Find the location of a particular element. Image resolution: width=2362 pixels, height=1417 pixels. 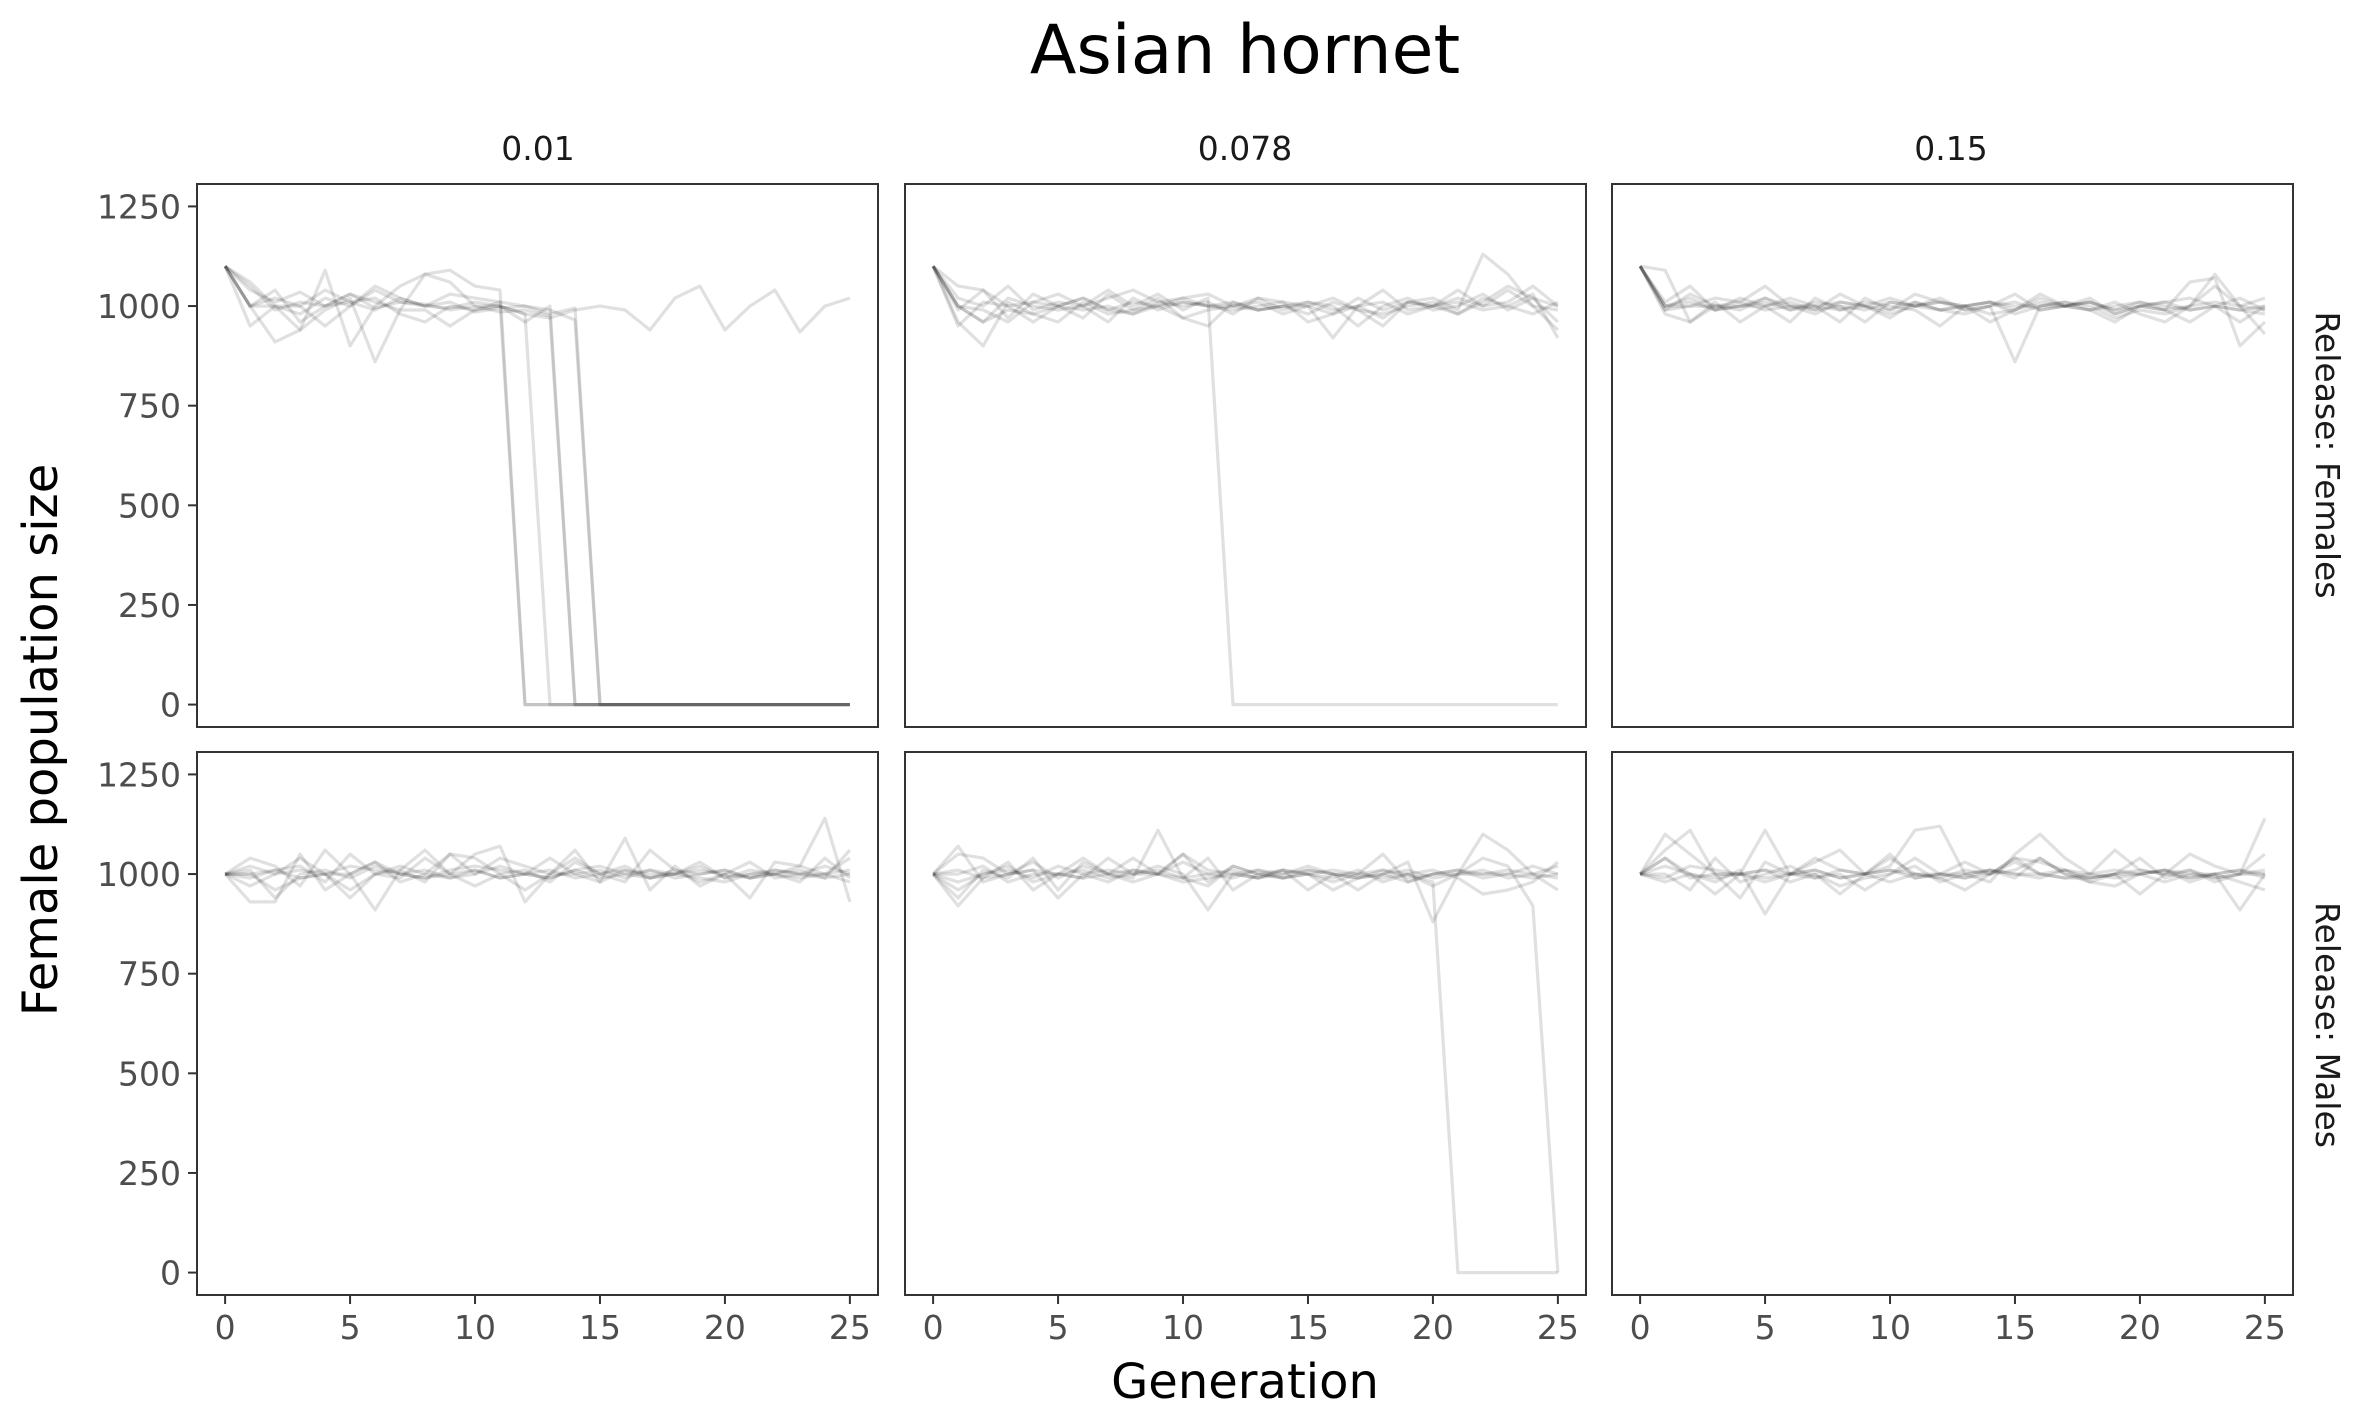

chart-title: Asian hornet is located at coordinates (1245, 50).